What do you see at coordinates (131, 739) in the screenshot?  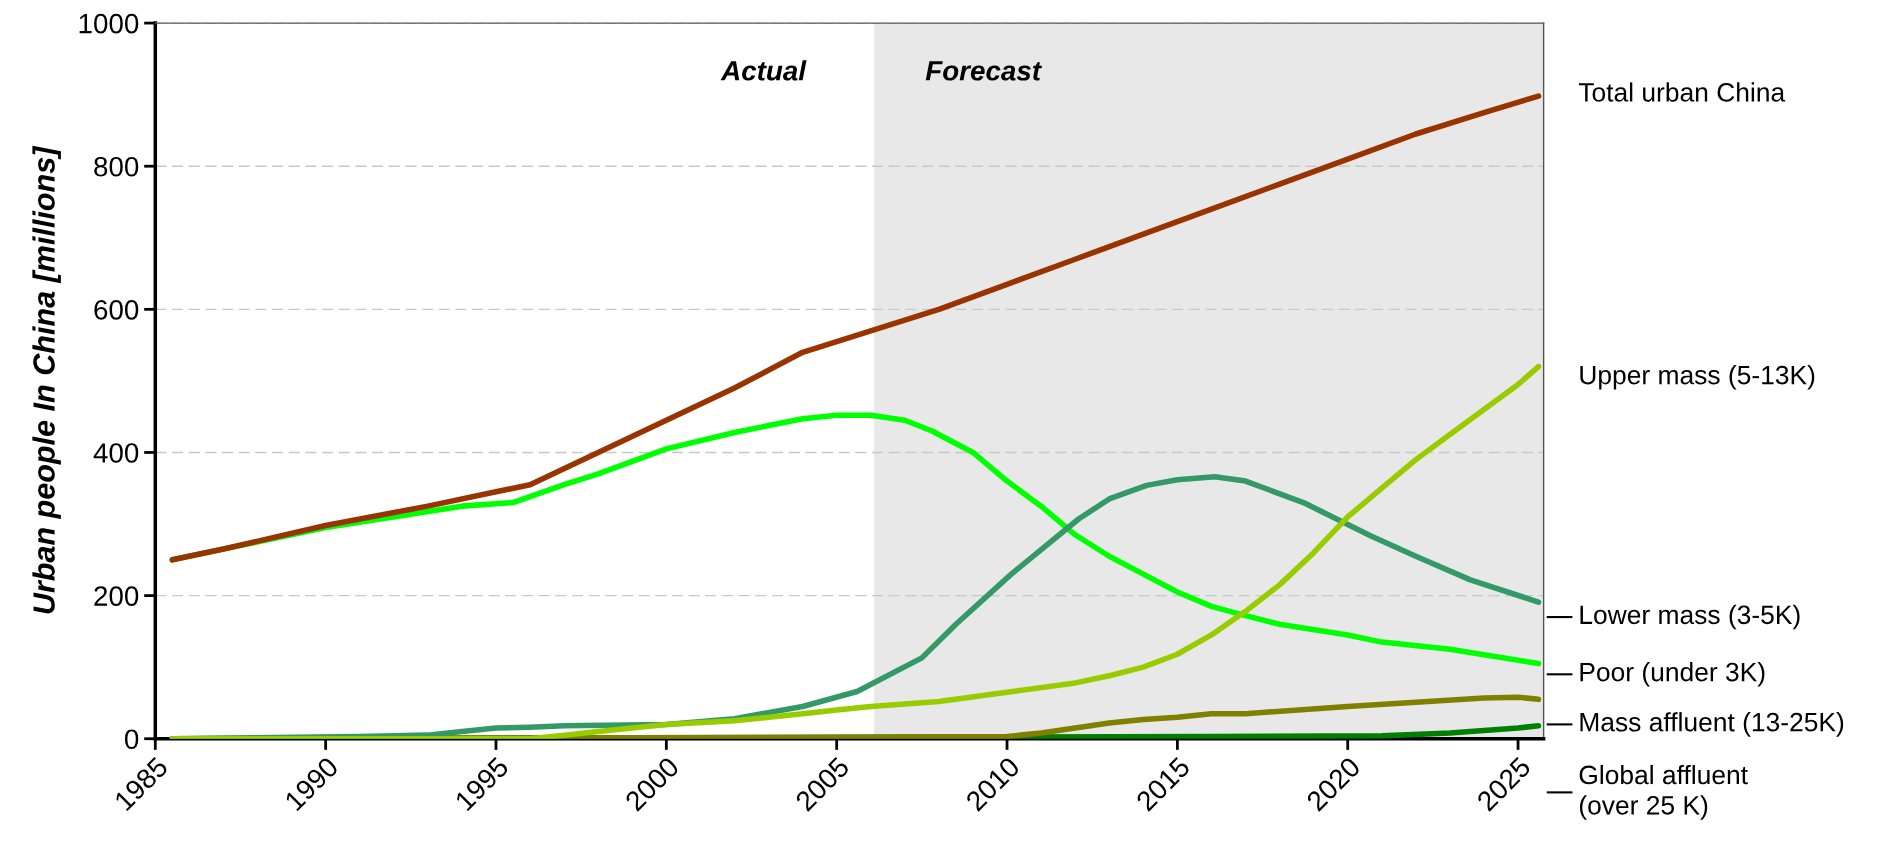 I see `y-tick-label: 0` at bounding box center [131, 739].